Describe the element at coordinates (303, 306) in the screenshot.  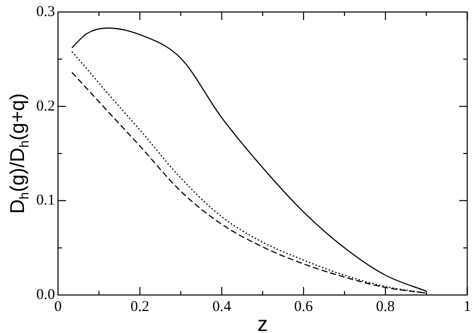
I see `text: 0.6` at that location.